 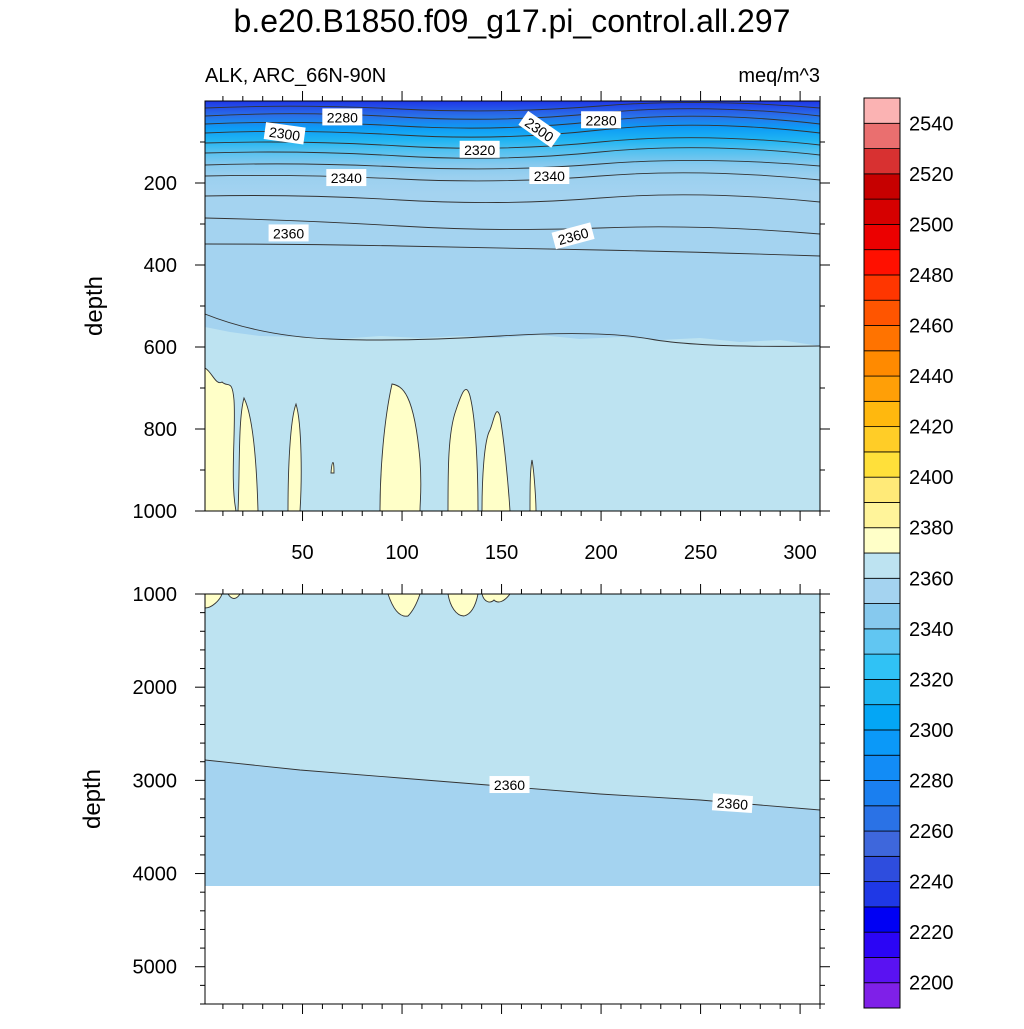 I want to click on top-ytick-label: 200, so click(x=160, y=184).